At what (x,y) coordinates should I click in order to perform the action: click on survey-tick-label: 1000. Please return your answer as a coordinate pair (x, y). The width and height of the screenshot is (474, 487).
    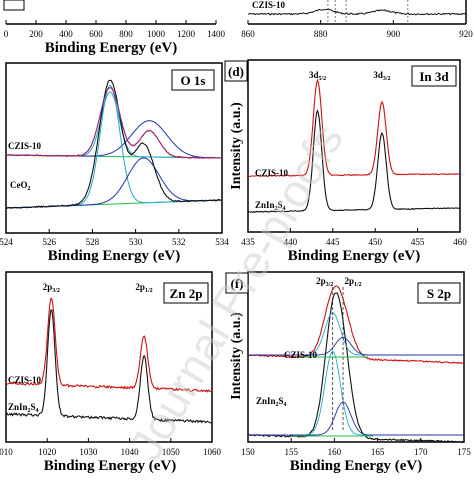
    Looking at the image, I should click on (156, 34).